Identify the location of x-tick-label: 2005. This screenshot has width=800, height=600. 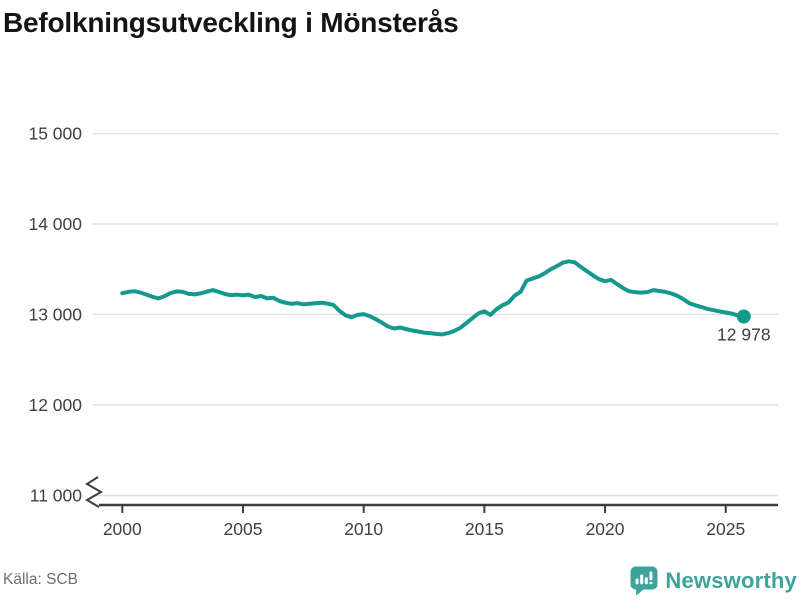
(243, 529).